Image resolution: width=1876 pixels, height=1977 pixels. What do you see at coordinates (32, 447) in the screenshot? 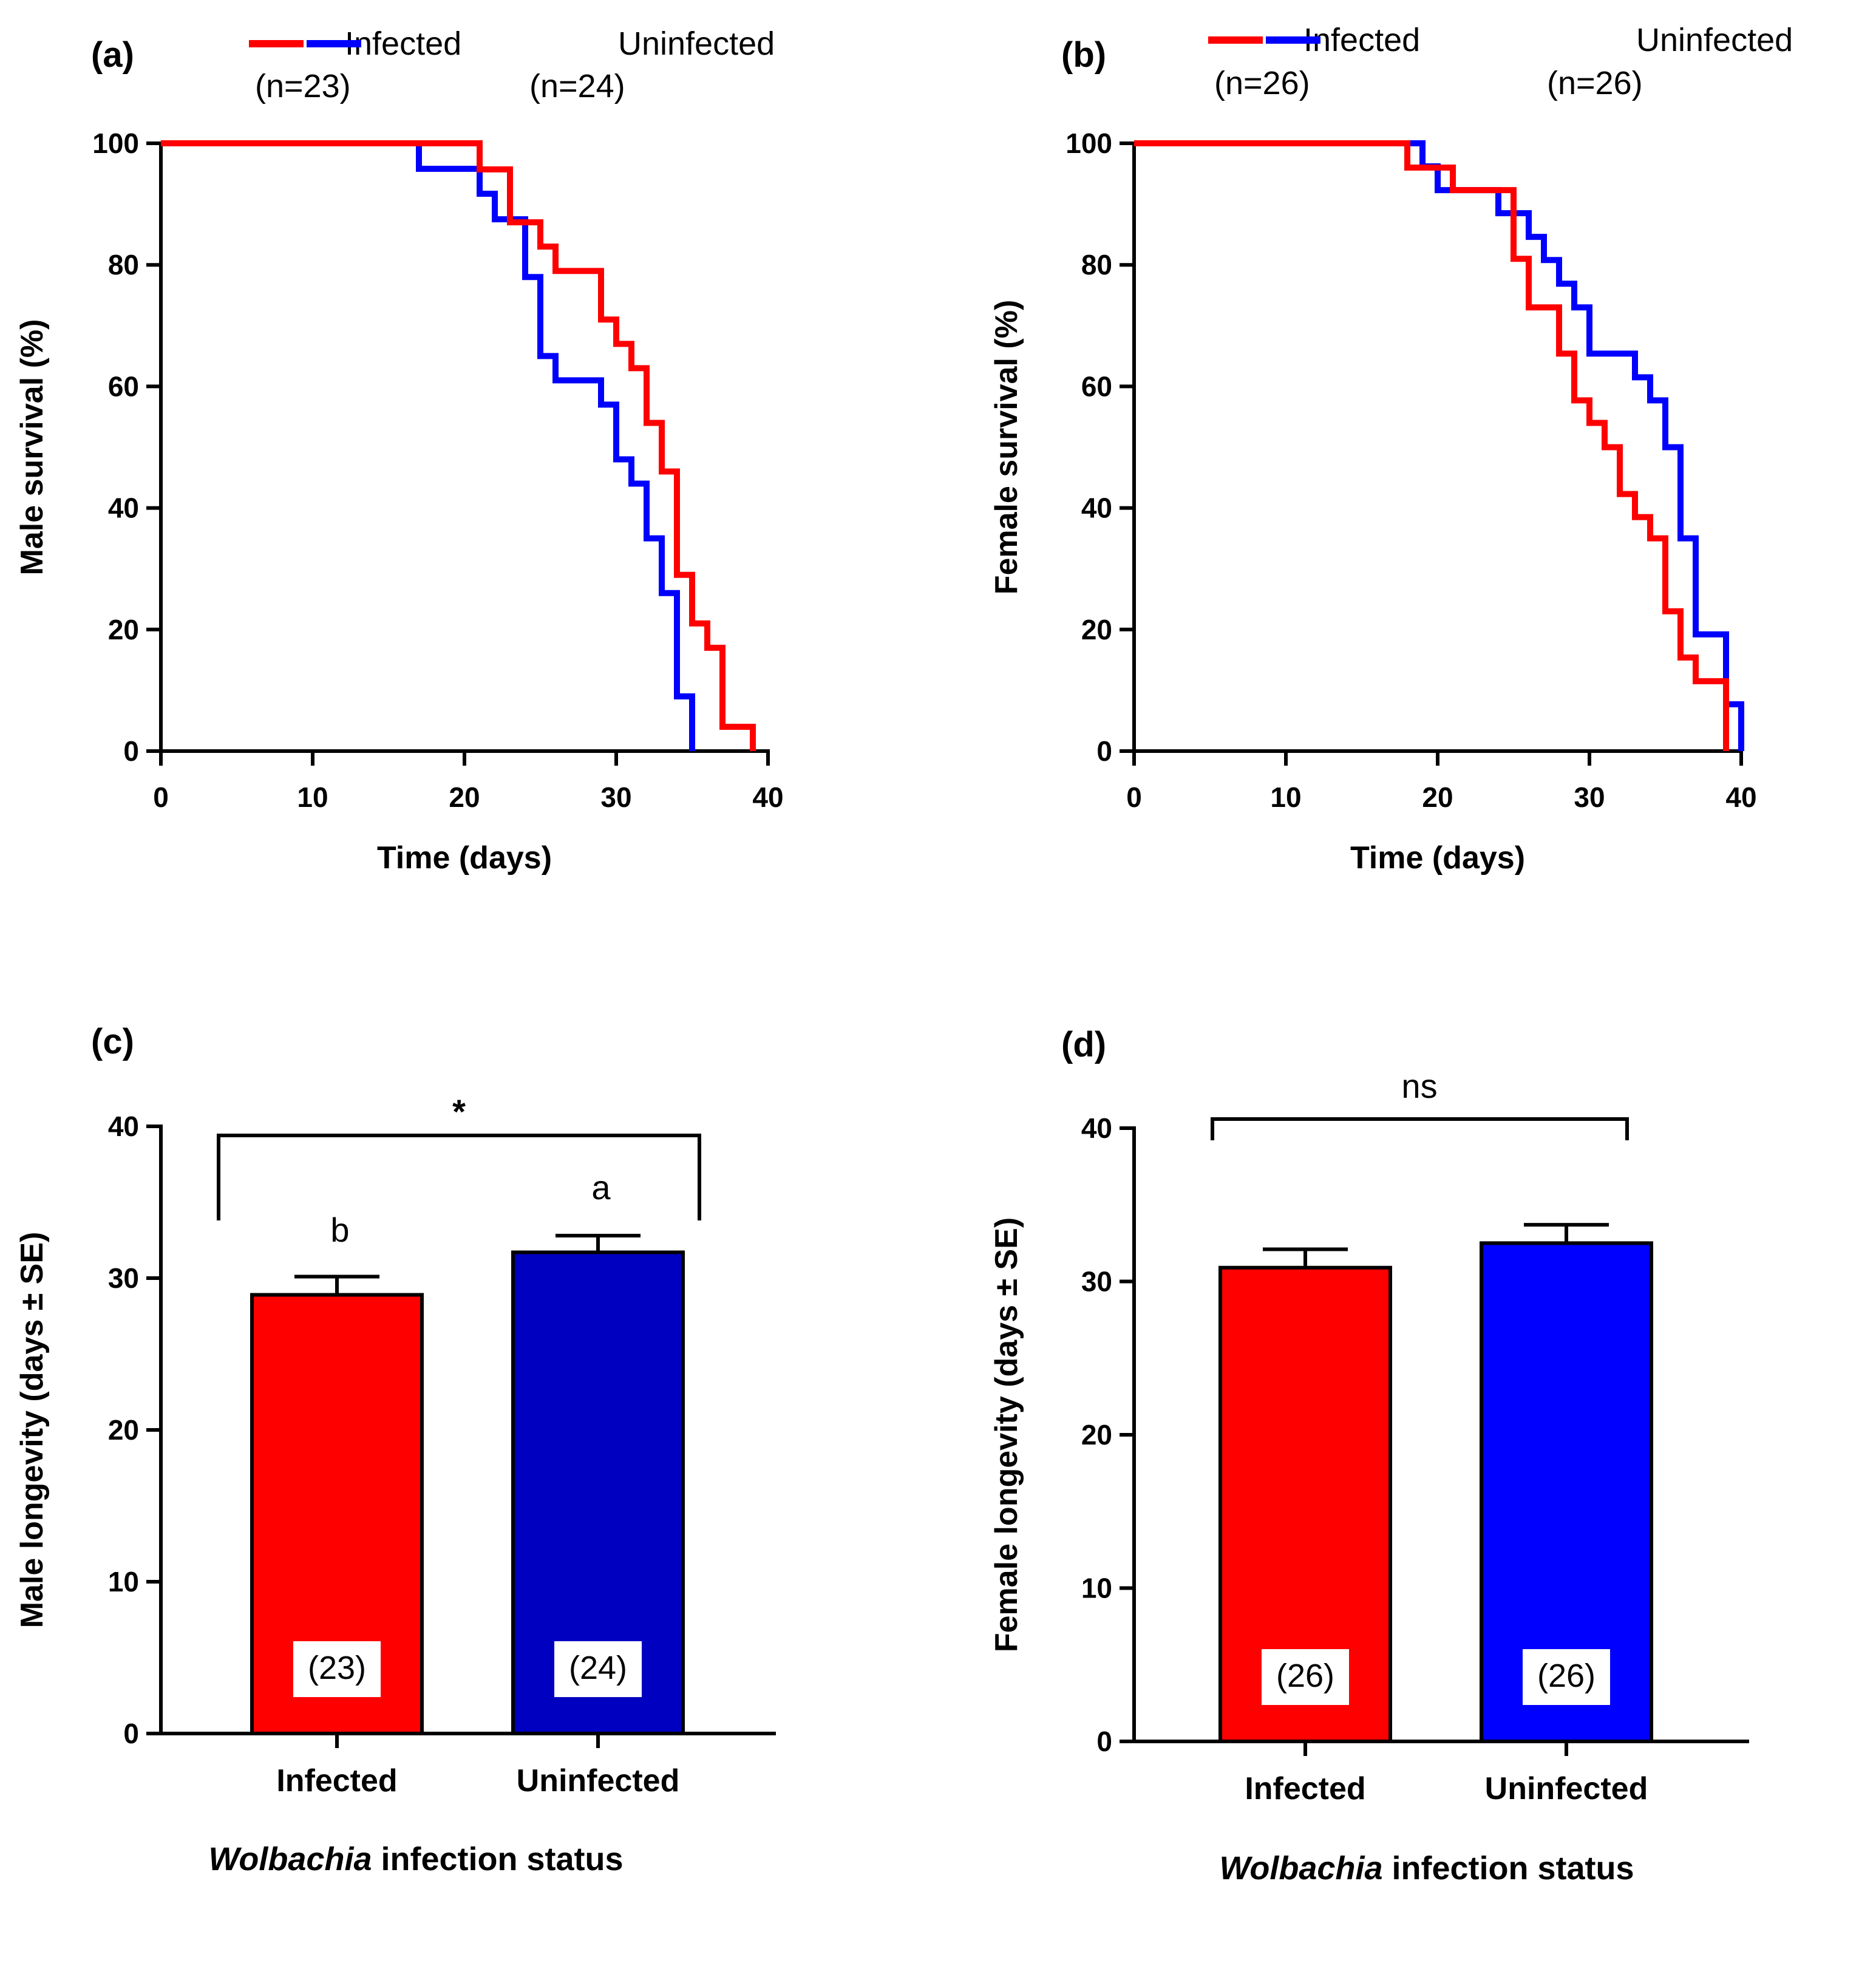
I see `y-axis-title: Male survival (%)` at bounding box center [32, 447].